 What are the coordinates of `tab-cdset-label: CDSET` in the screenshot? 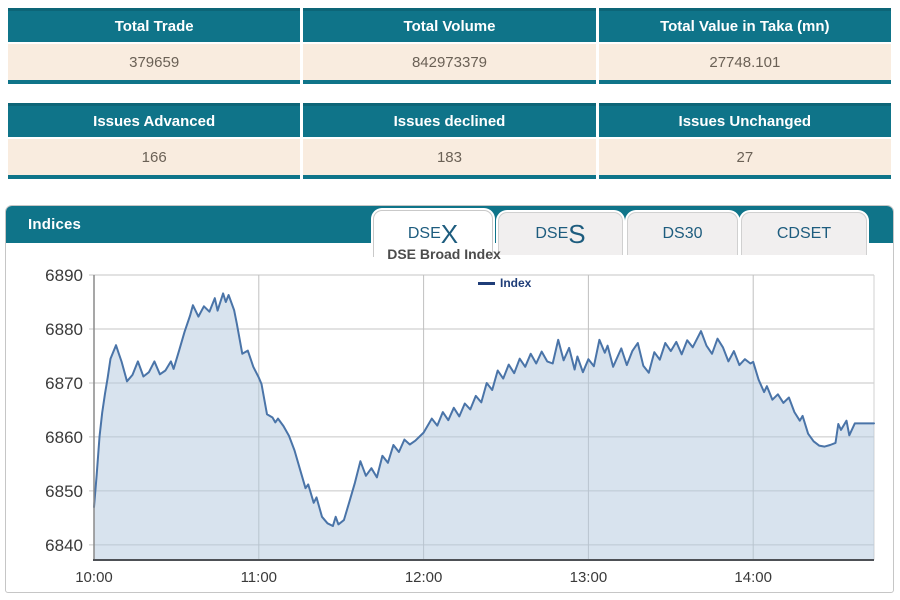 It's located at (804, 233).